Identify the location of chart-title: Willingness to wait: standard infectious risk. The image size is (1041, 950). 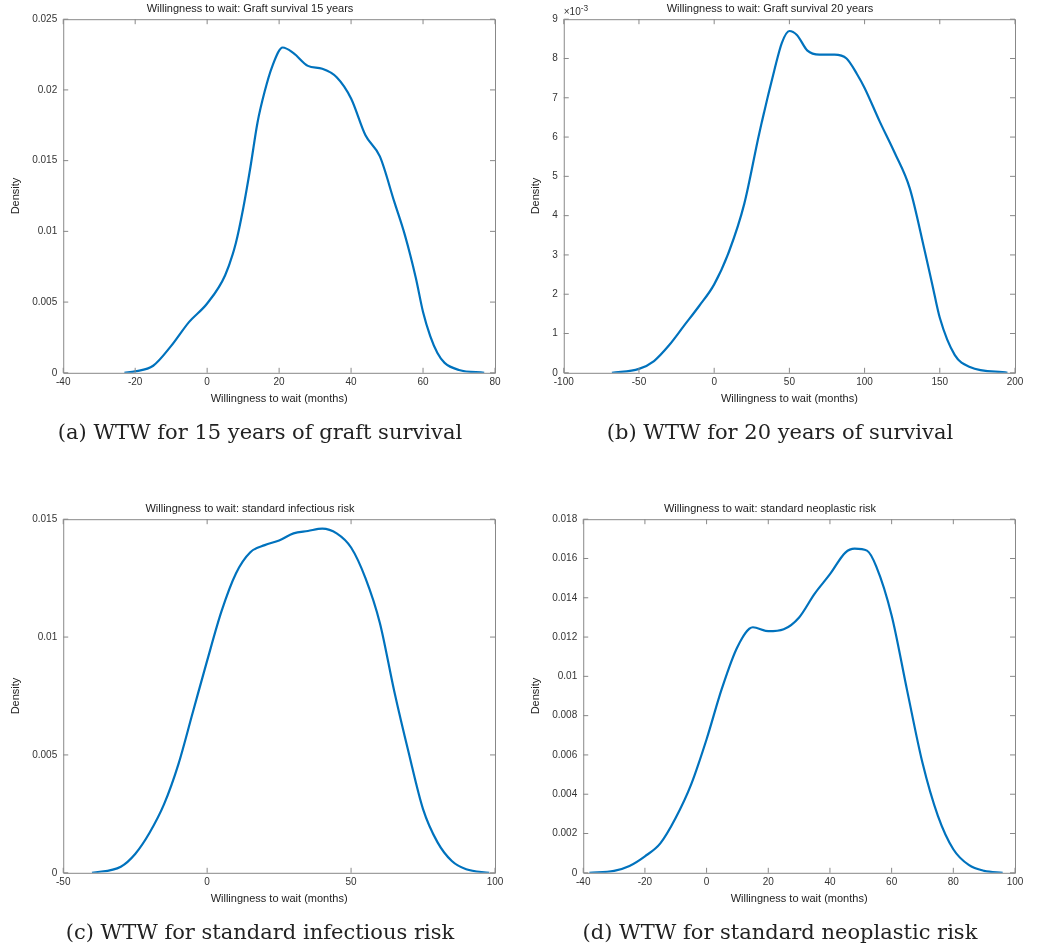
(250, 507).